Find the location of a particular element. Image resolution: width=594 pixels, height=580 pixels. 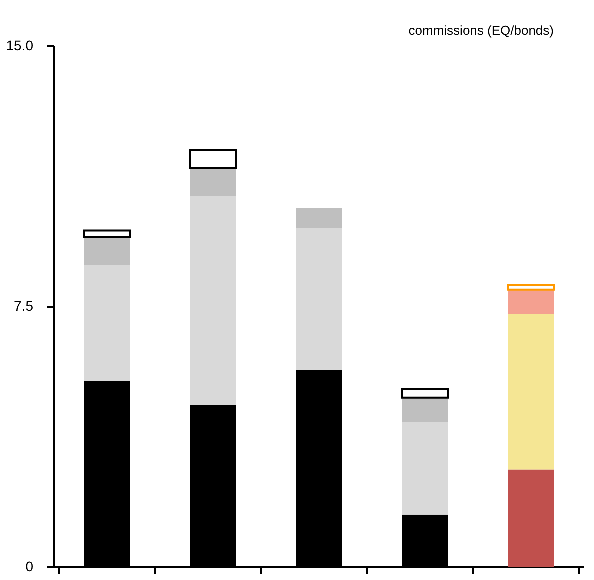

y-tick-label: 15.0 is located at coordinates (20, 46).